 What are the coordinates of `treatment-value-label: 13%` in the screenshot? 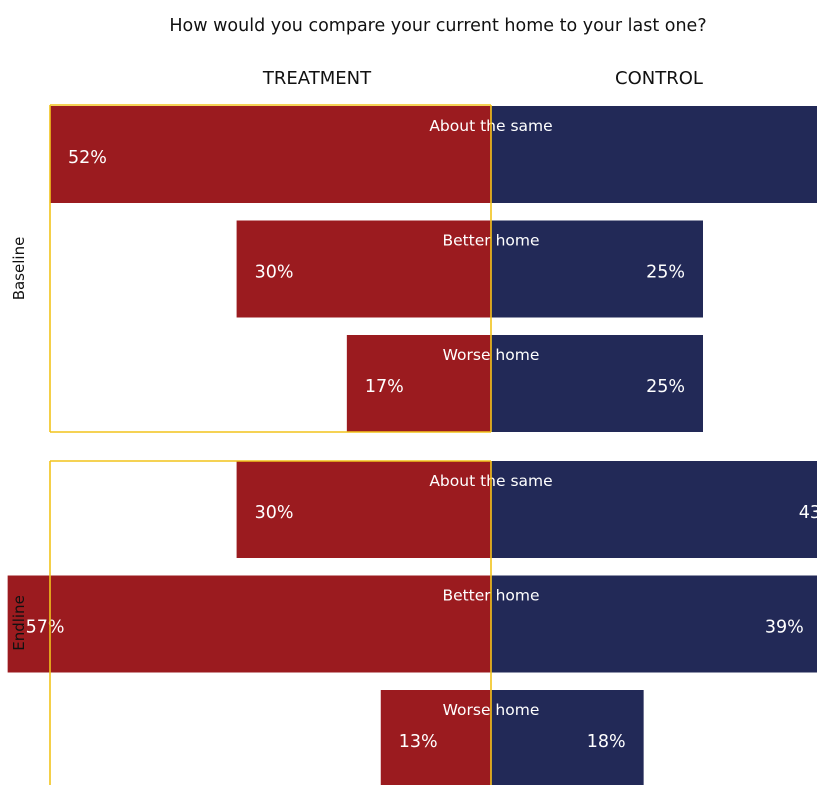 It's located at (418, 742).